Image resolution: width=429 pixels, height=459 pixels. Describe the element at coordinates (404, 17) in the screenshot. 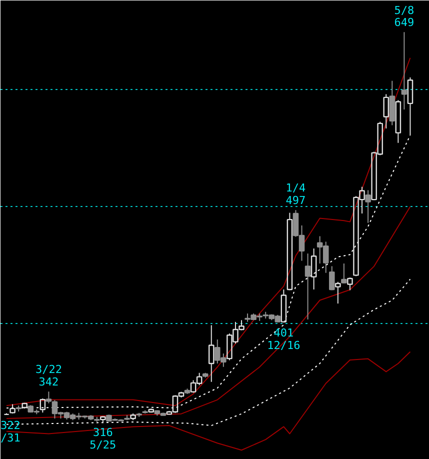

I see `annotation: 5/8 649` at that location.